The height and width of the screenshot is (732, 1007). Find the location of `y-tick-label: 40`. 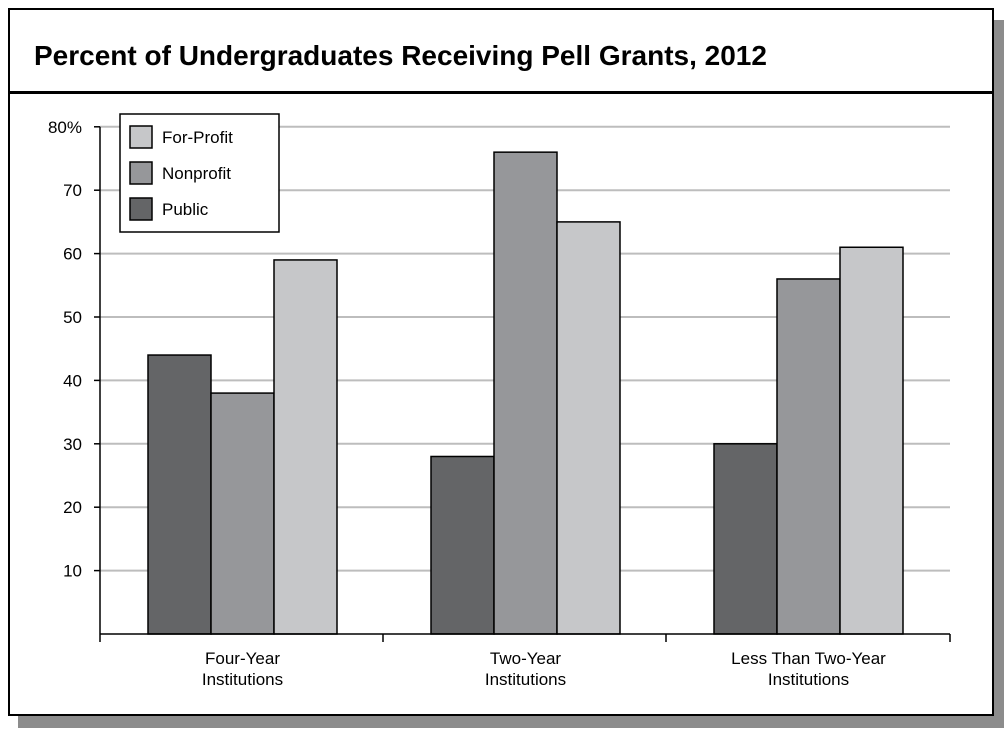

y-tick-label: 40 is located at coordinates (72, 380).